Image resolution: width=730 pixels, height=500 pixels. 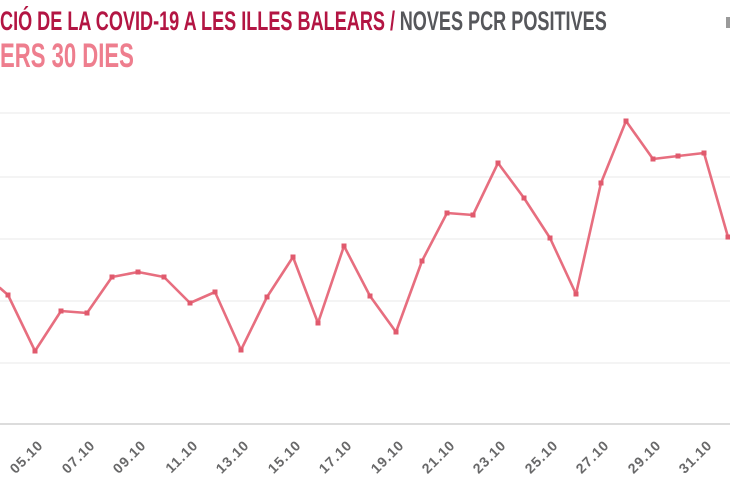 I want to click on x-tick-label: 19.10, so click(x=387, y=457).